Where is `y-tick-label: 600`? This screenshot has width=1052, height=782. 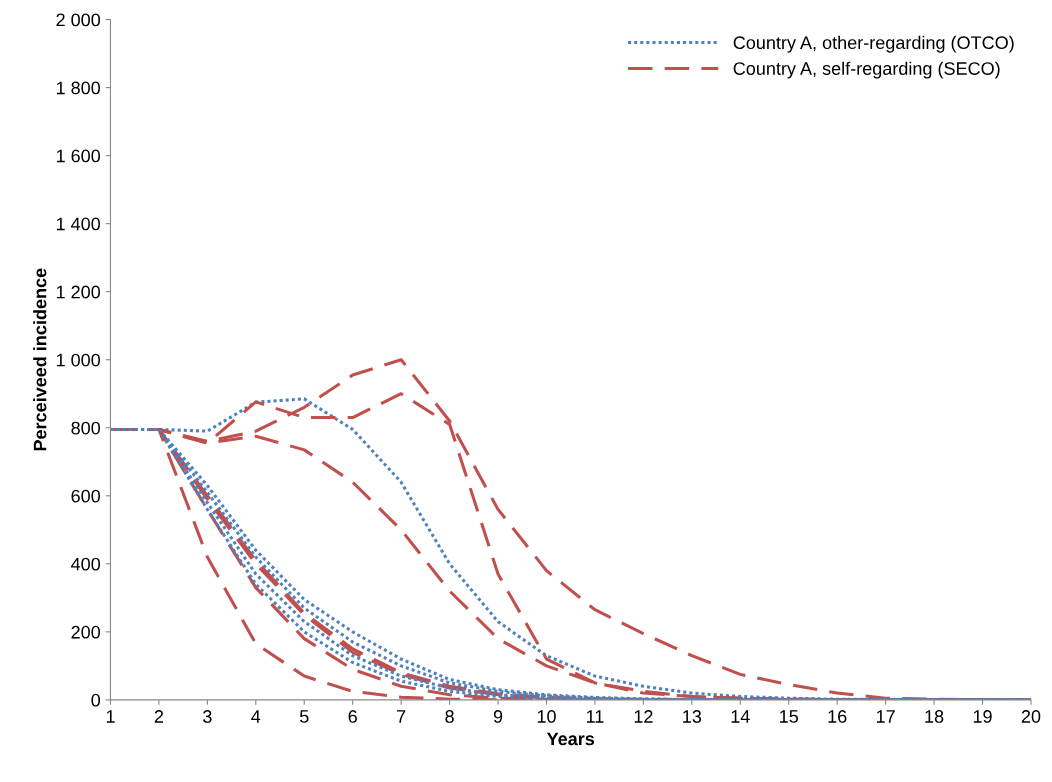 y-tick-label: 600 is located at coordinates (86, 496).